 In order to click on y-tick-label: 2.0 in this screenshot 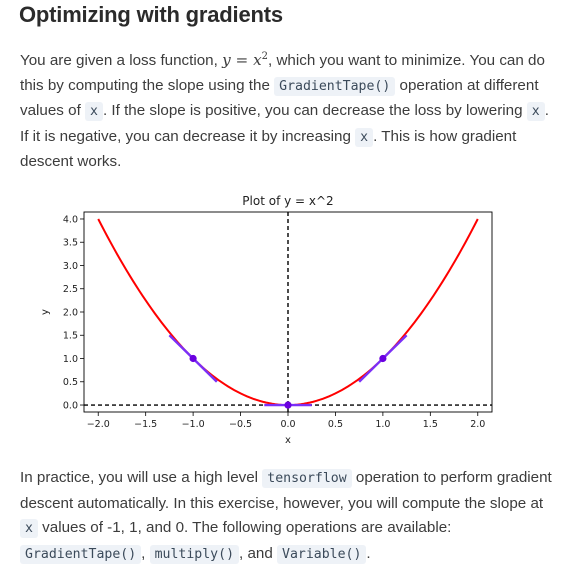, I will do `click(70, 312)`.